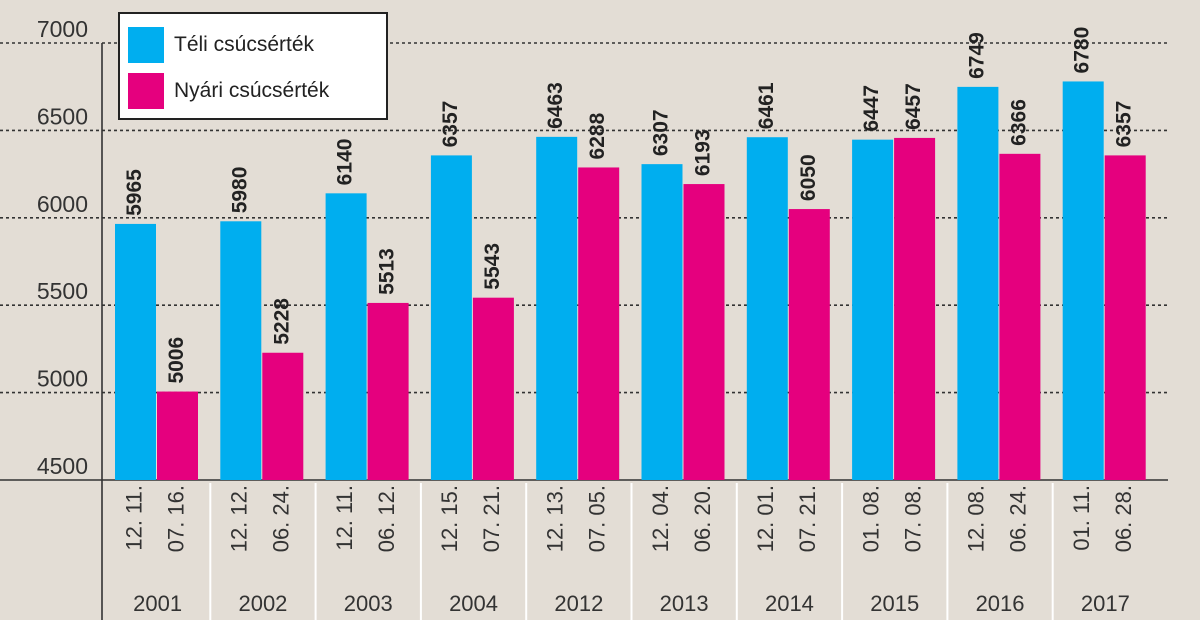 This screenshot has width=1200, height=620. I want to click on x-group-label-2015: 2015, so click(894, 603).